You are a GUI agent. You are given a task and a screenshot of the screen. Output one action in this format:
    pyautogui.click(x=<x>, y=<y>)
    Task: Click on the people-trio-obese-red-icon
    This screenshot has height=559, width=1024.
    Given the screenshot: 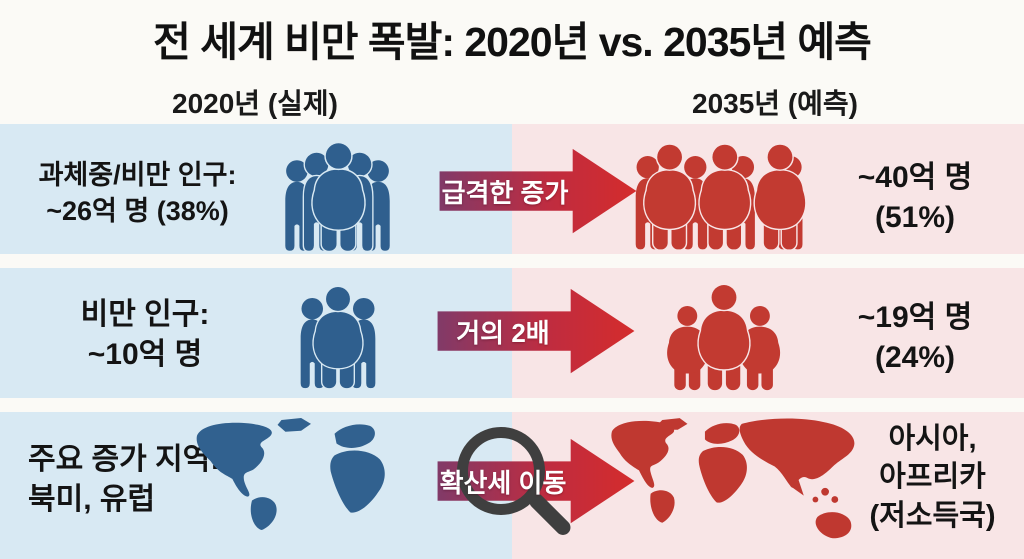 What is the action you would take?
    pyautogui.click(x=724, y=338)
    